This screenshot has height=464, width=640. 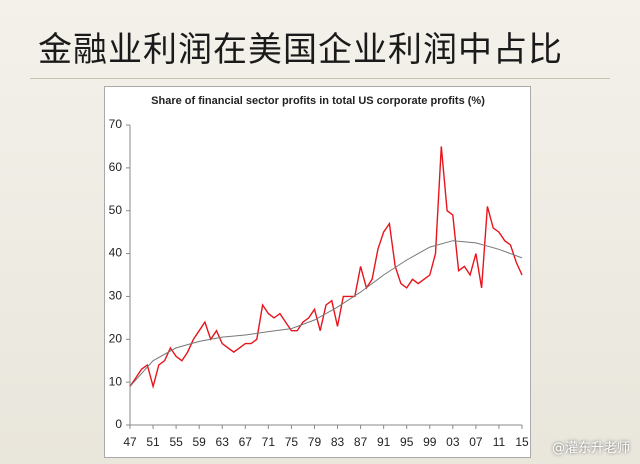 I want to click on x-tick-label: 79, so click(x=315, y=442).